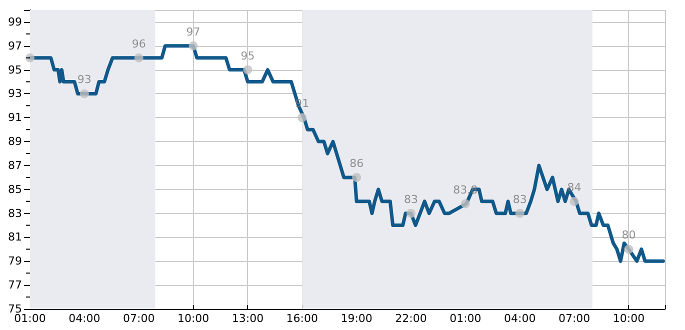 This screenshot has width=685, height=330. What do you see at coordinates (15, 213) in the screenshot?
I see `y-tick-label: 83` at bounding box center [15, 213].